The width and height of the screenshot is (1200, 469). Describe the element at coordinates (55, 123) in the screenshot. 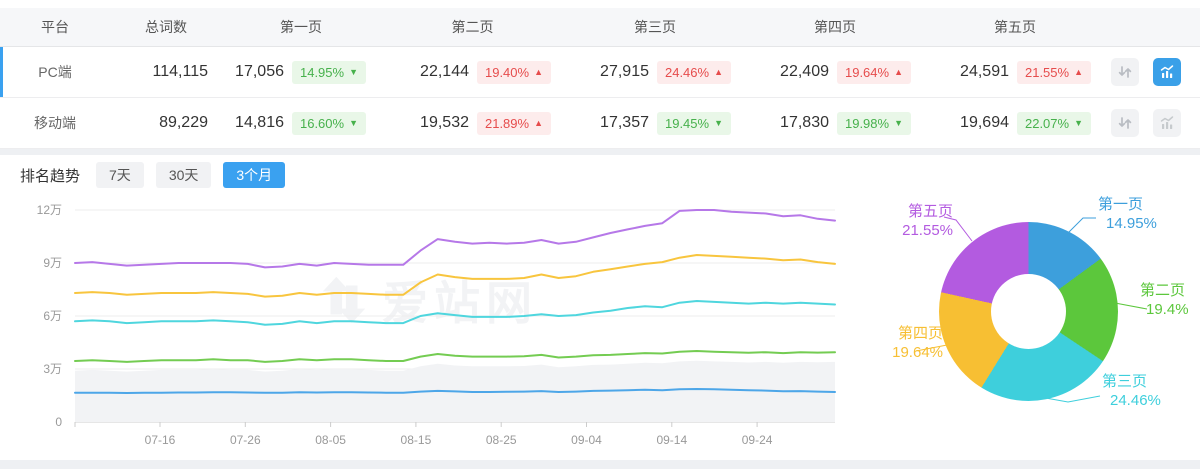

I see `platform-label: 移动端` at that location.